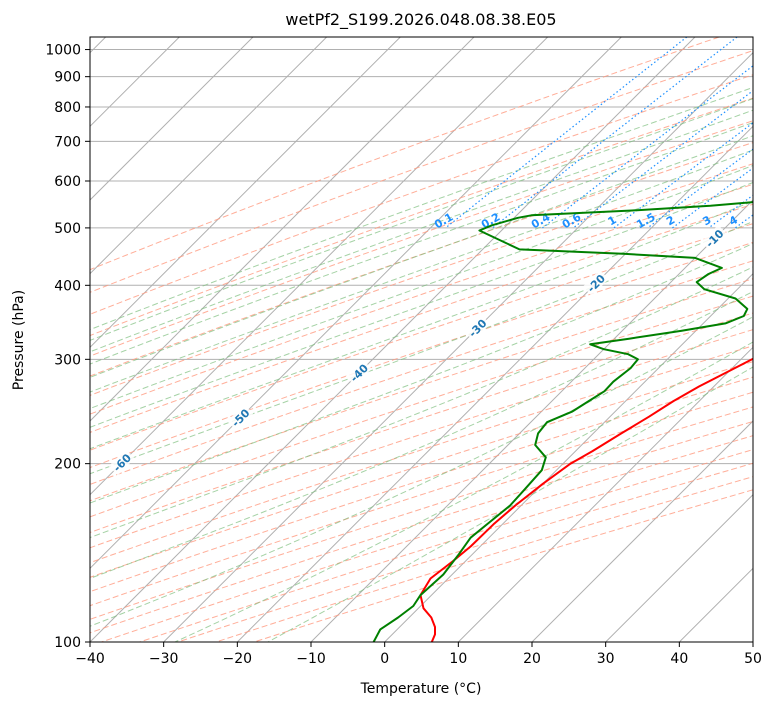 The height and width of the screenshot is (708, 775). I want to click on x-tick-label: −30, so click(164, 659).